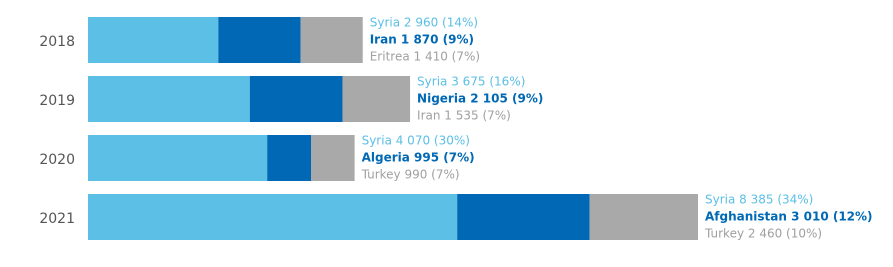 Image resolution: width=893 pixels, height=267 pixels. I want to click on value-label: Eritrea 1 410 (7%), so click(425, 57).